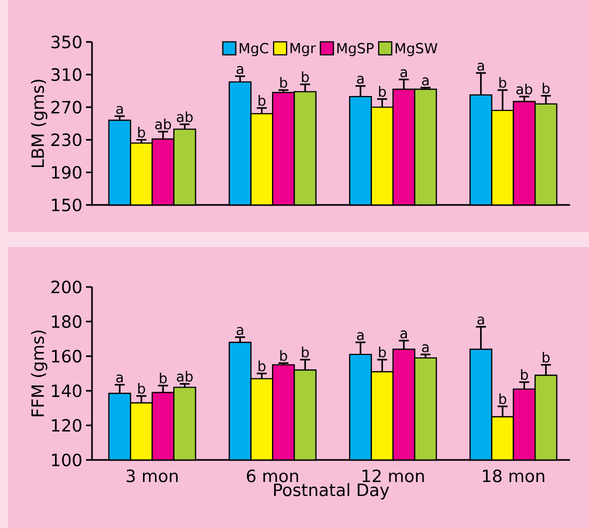 The width and height of the screenshot is (589, 528). What do you see at coordinates (67, 205) in the screenshot?
I see `y-tick-label: 150` at bounding box center [67, 205].